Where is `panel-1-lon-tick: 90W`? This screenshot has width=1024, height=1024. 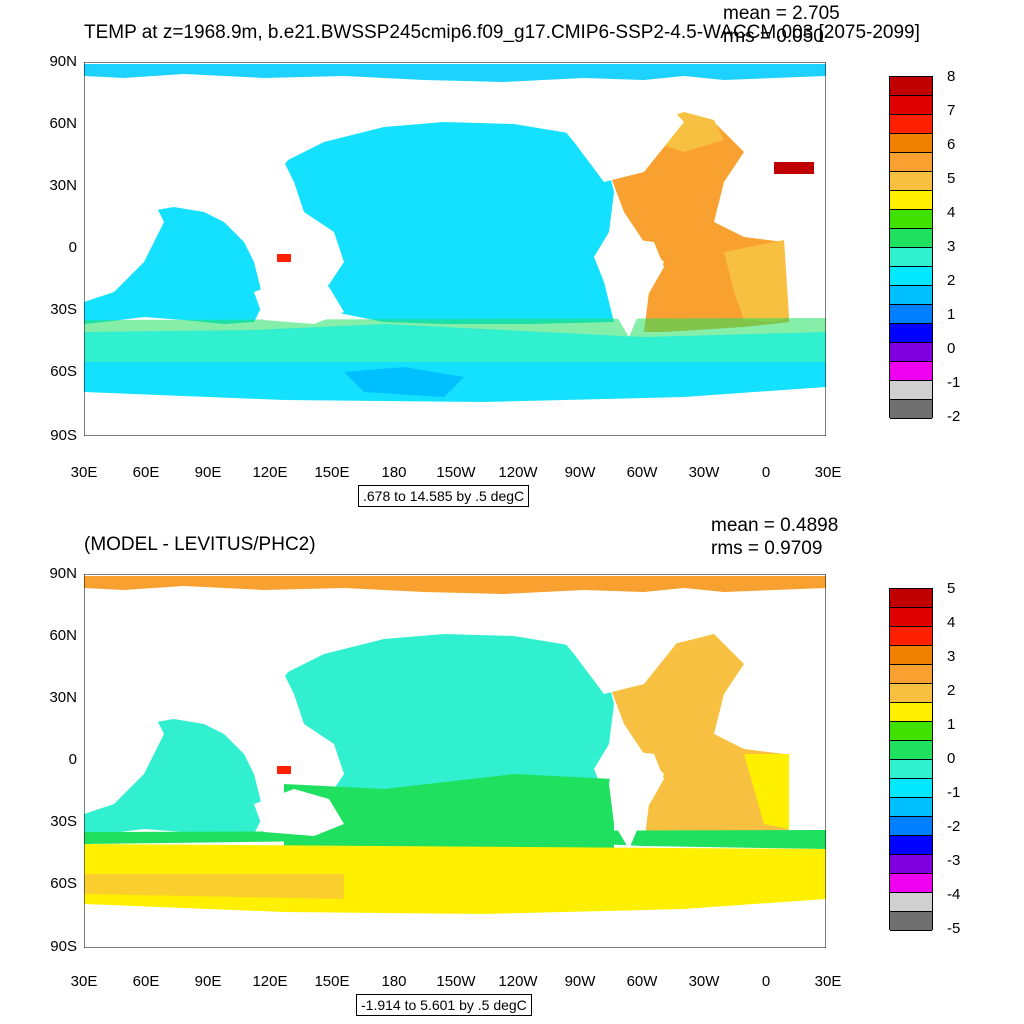 panel-1-lon-tick: 90W is located at coordinates (580, 472).